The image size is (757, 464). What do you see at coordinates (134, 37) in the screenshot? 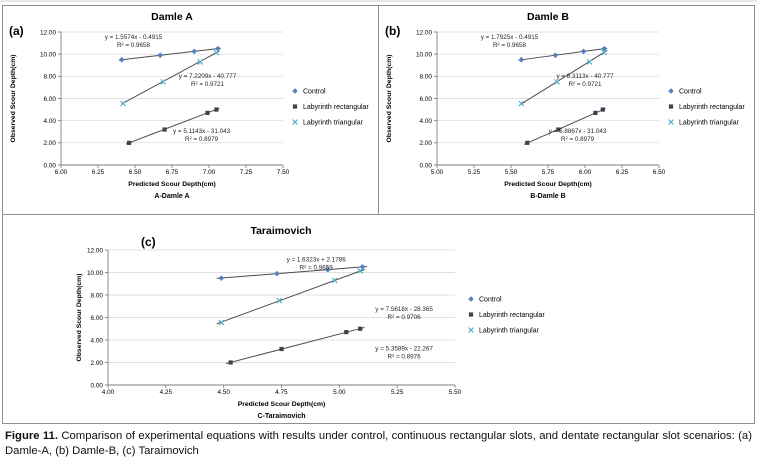
I see `equation-label: y = 1.5574x - 0.4915` at bounding box center [134, 37].